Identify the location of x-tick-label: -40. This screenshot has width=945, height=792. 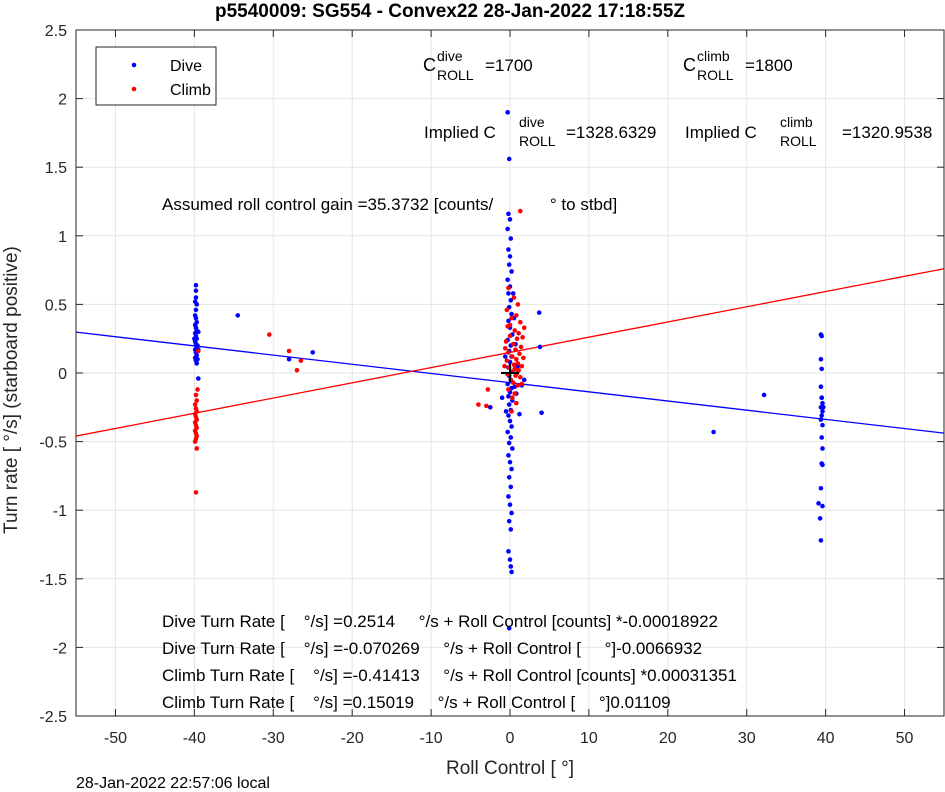
(194, 738).